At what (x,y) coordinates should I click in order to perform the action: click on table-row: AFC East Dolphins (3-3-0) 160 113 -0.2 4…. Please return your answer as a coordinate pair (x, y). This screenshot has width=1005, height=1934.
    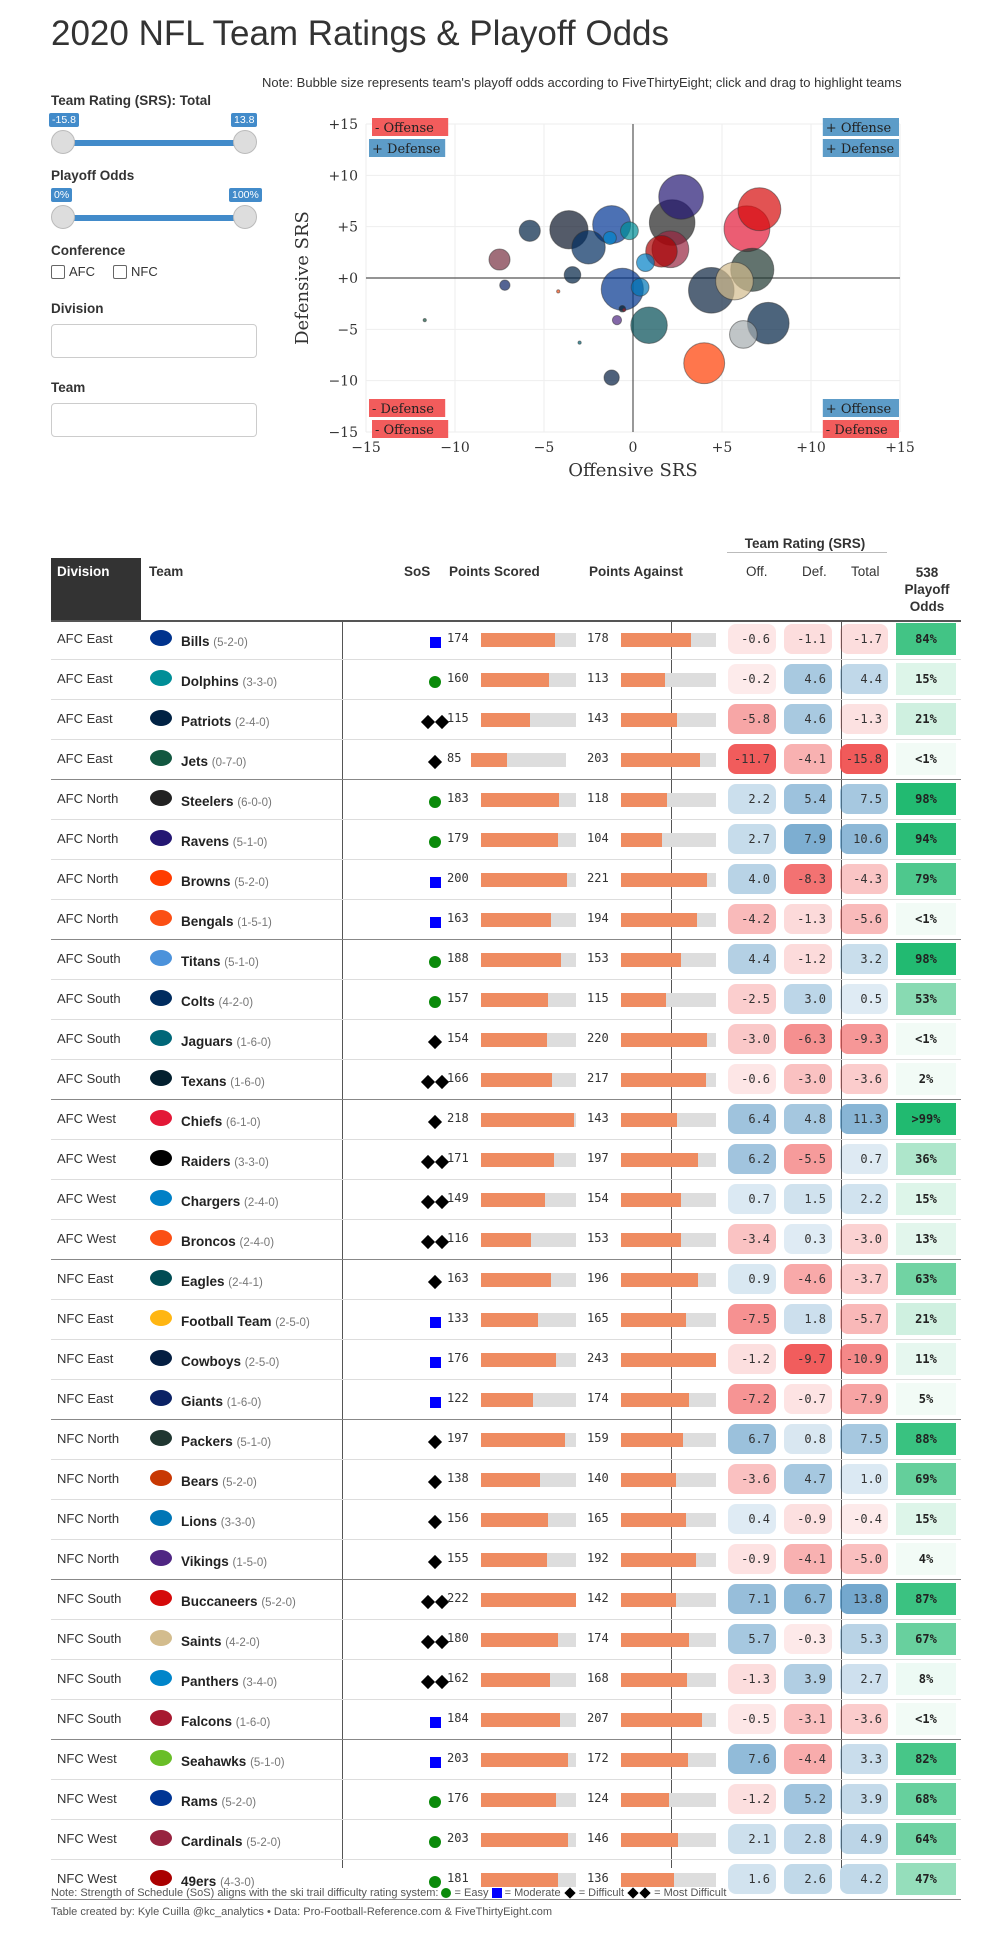
    Looking at the image, I should click on (506, 680).